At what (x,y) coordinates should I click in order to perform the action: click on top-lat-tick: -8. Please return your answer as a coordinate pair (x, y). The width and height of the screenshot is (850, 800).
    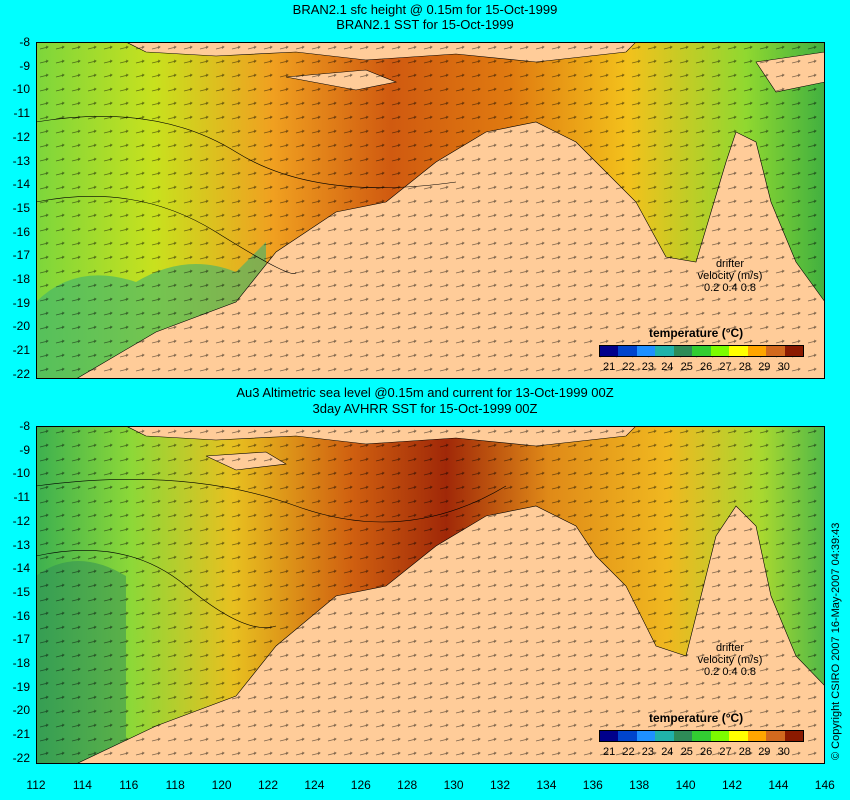
    Looking at the image, I should click on (24, 42).